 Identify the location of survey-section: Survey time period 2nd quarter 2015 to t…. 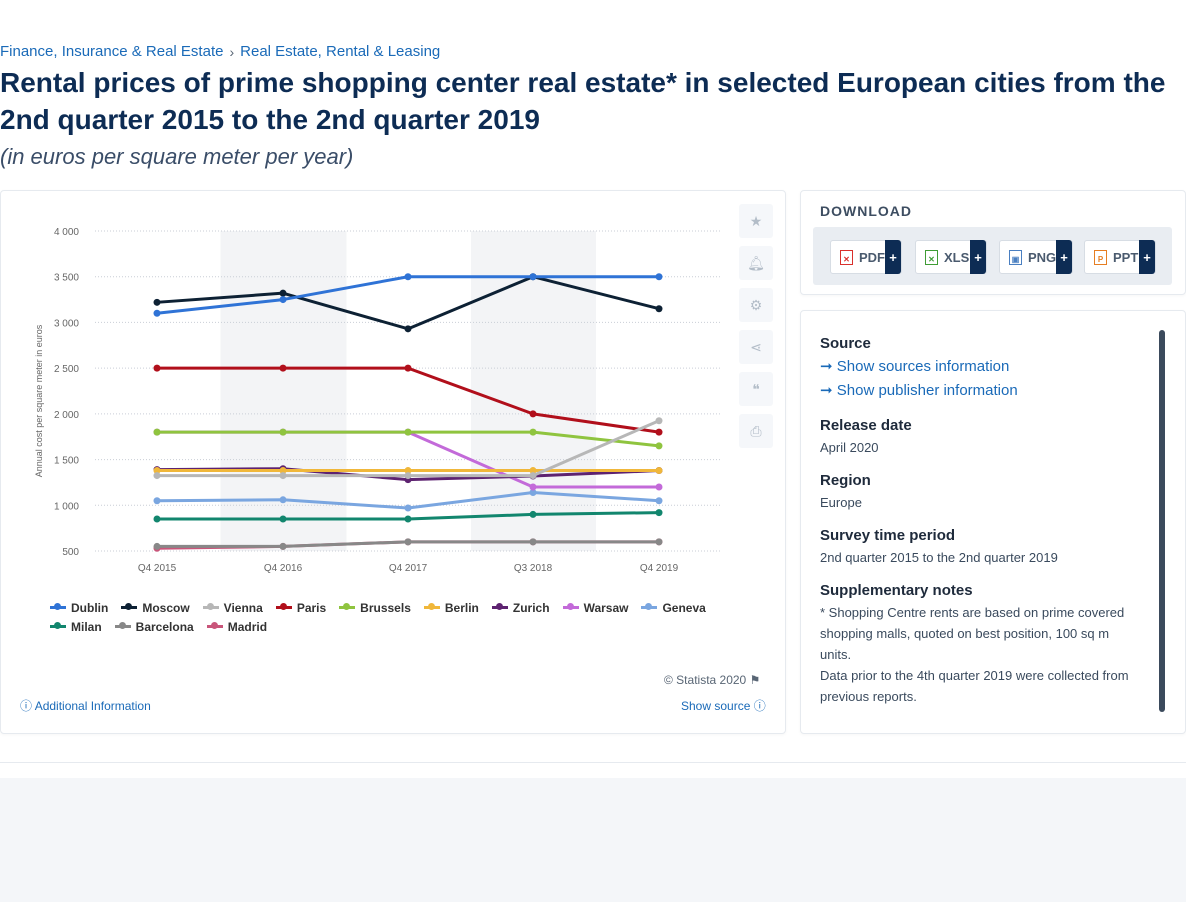
(939, 546).